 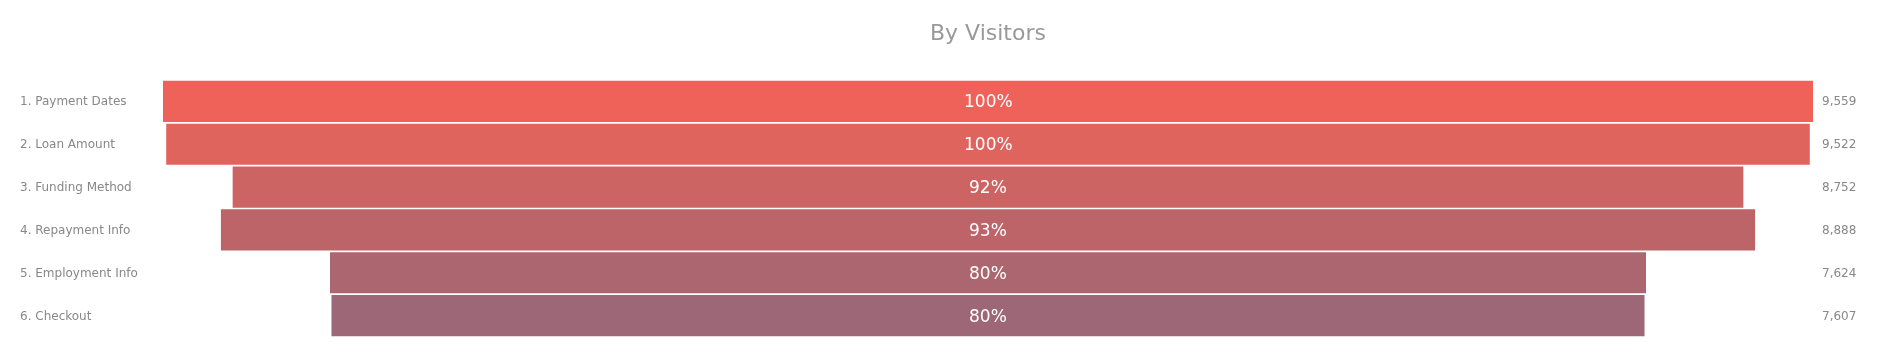 I want to click on data-label: 8,752, so click(x=1839, y=187).